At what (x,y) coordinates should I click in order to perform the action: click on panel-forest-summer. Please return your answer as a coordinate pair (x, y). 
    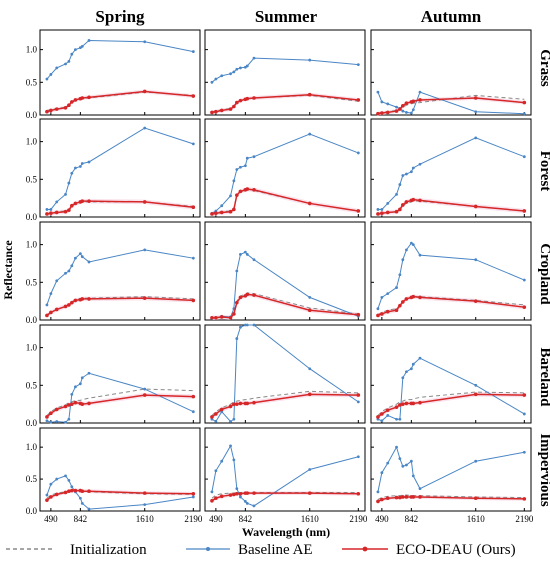
    Looking at the image, I should click on (285, 168).